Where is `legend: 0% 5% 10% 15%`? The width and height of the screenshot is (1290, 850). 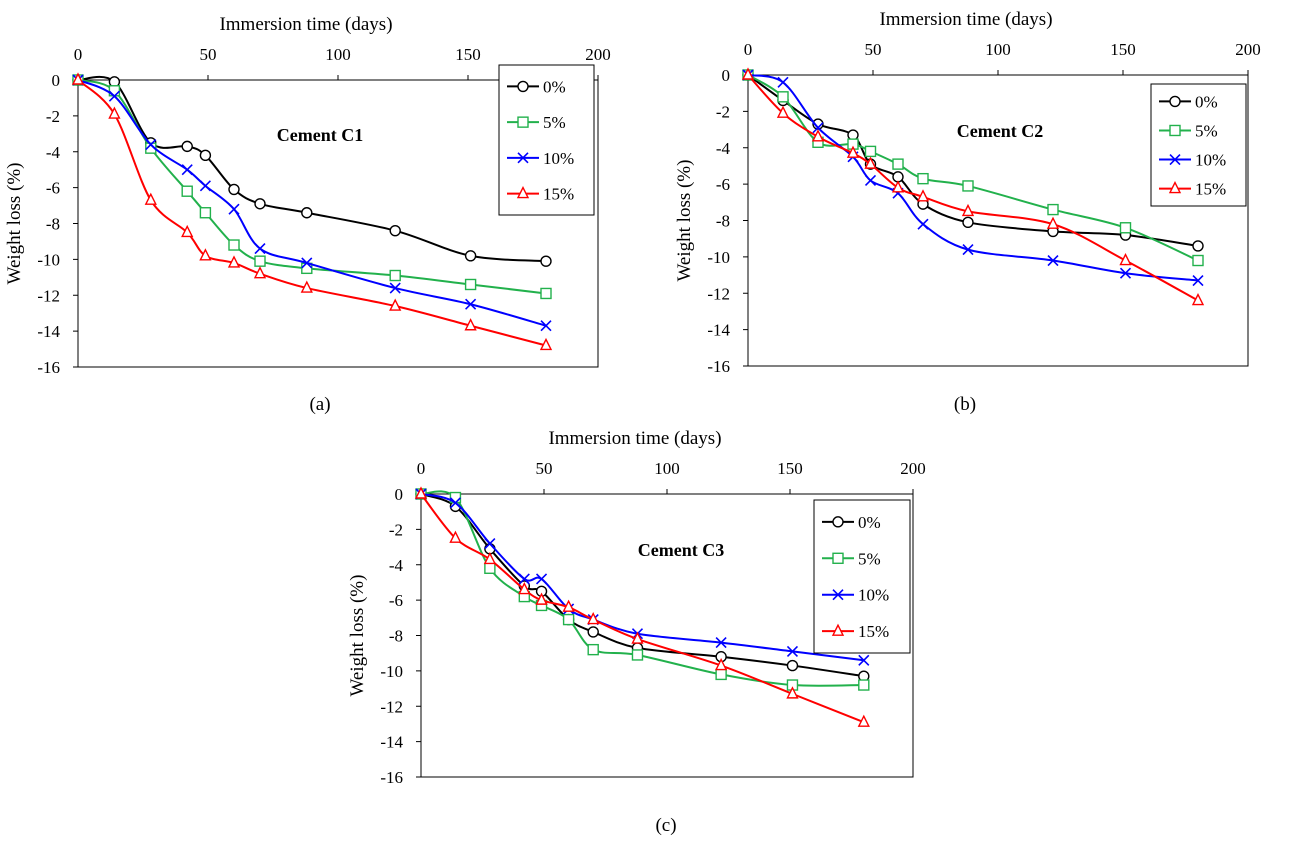 legend: 0% 5% 10% 15% is located at coordinates (546, 140).